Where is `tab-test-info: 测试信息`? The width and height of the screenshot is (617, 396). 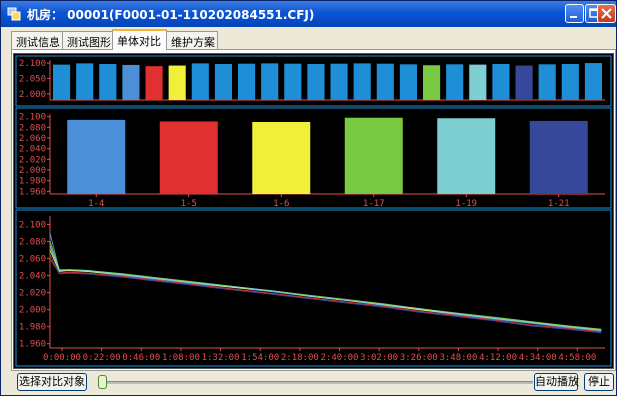
tab-test-info: 测试信息 is located at coordinates (37, 40).